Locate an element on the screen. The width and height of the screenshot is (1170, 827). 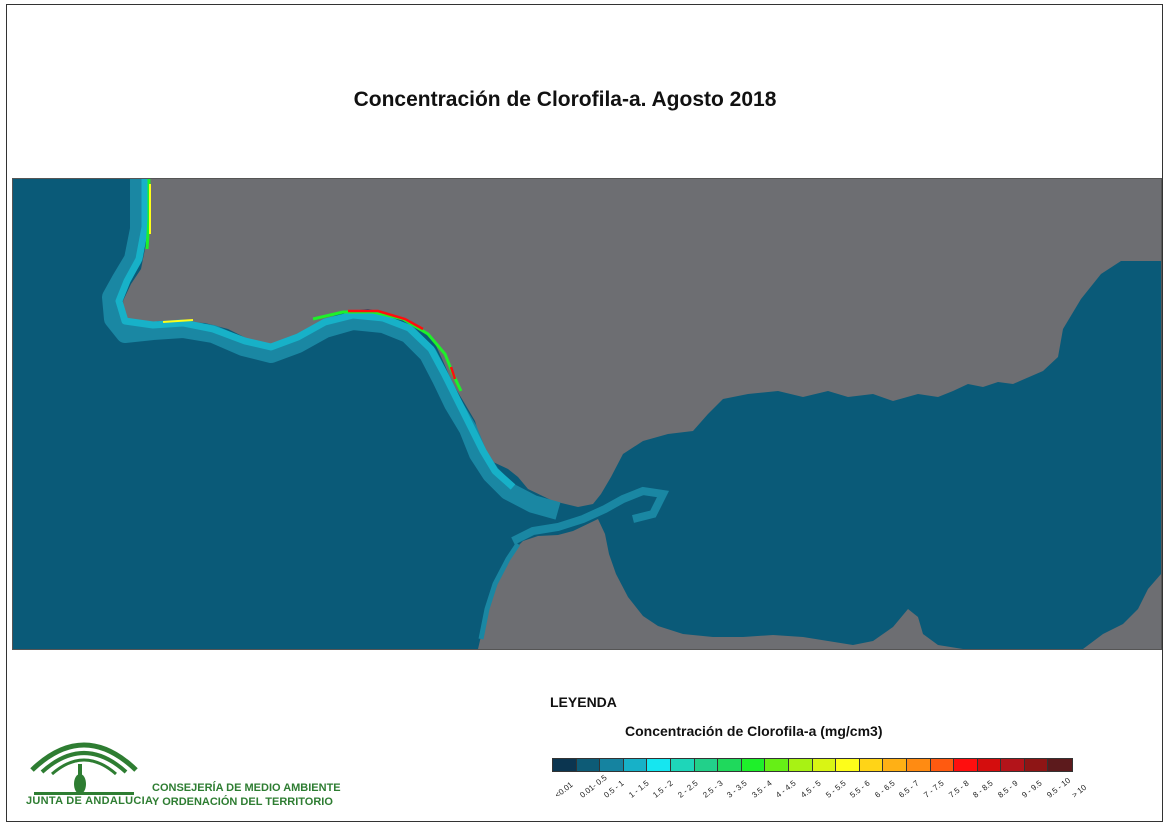
legend-label: 5 - 5.5 is located at coordinates (835, 789).